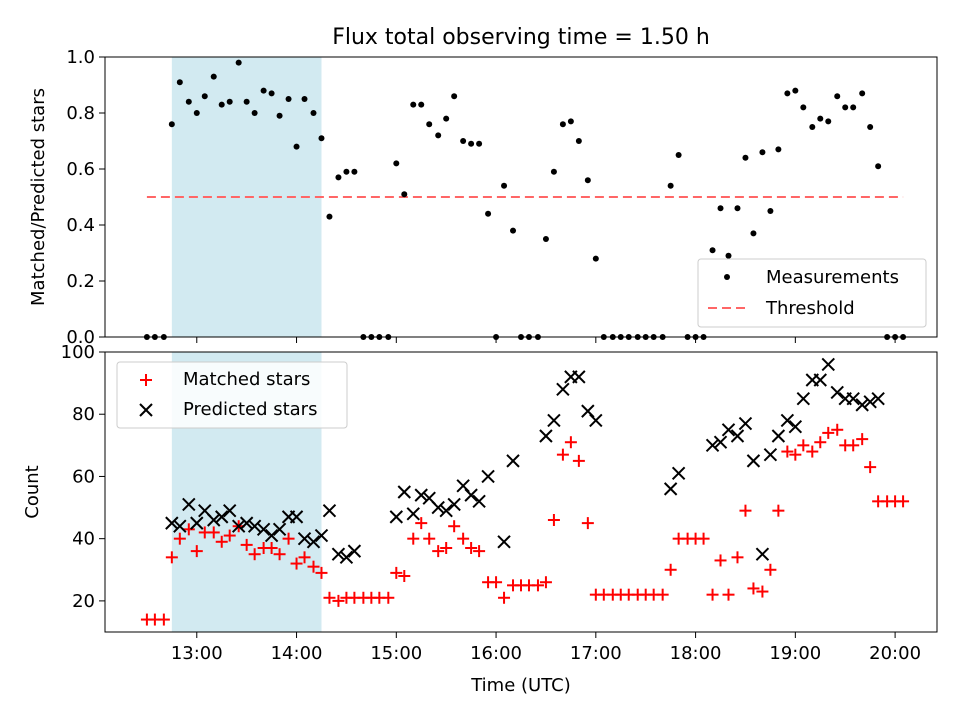  I want to click on y-tick-label: 100, so click(78, 352).